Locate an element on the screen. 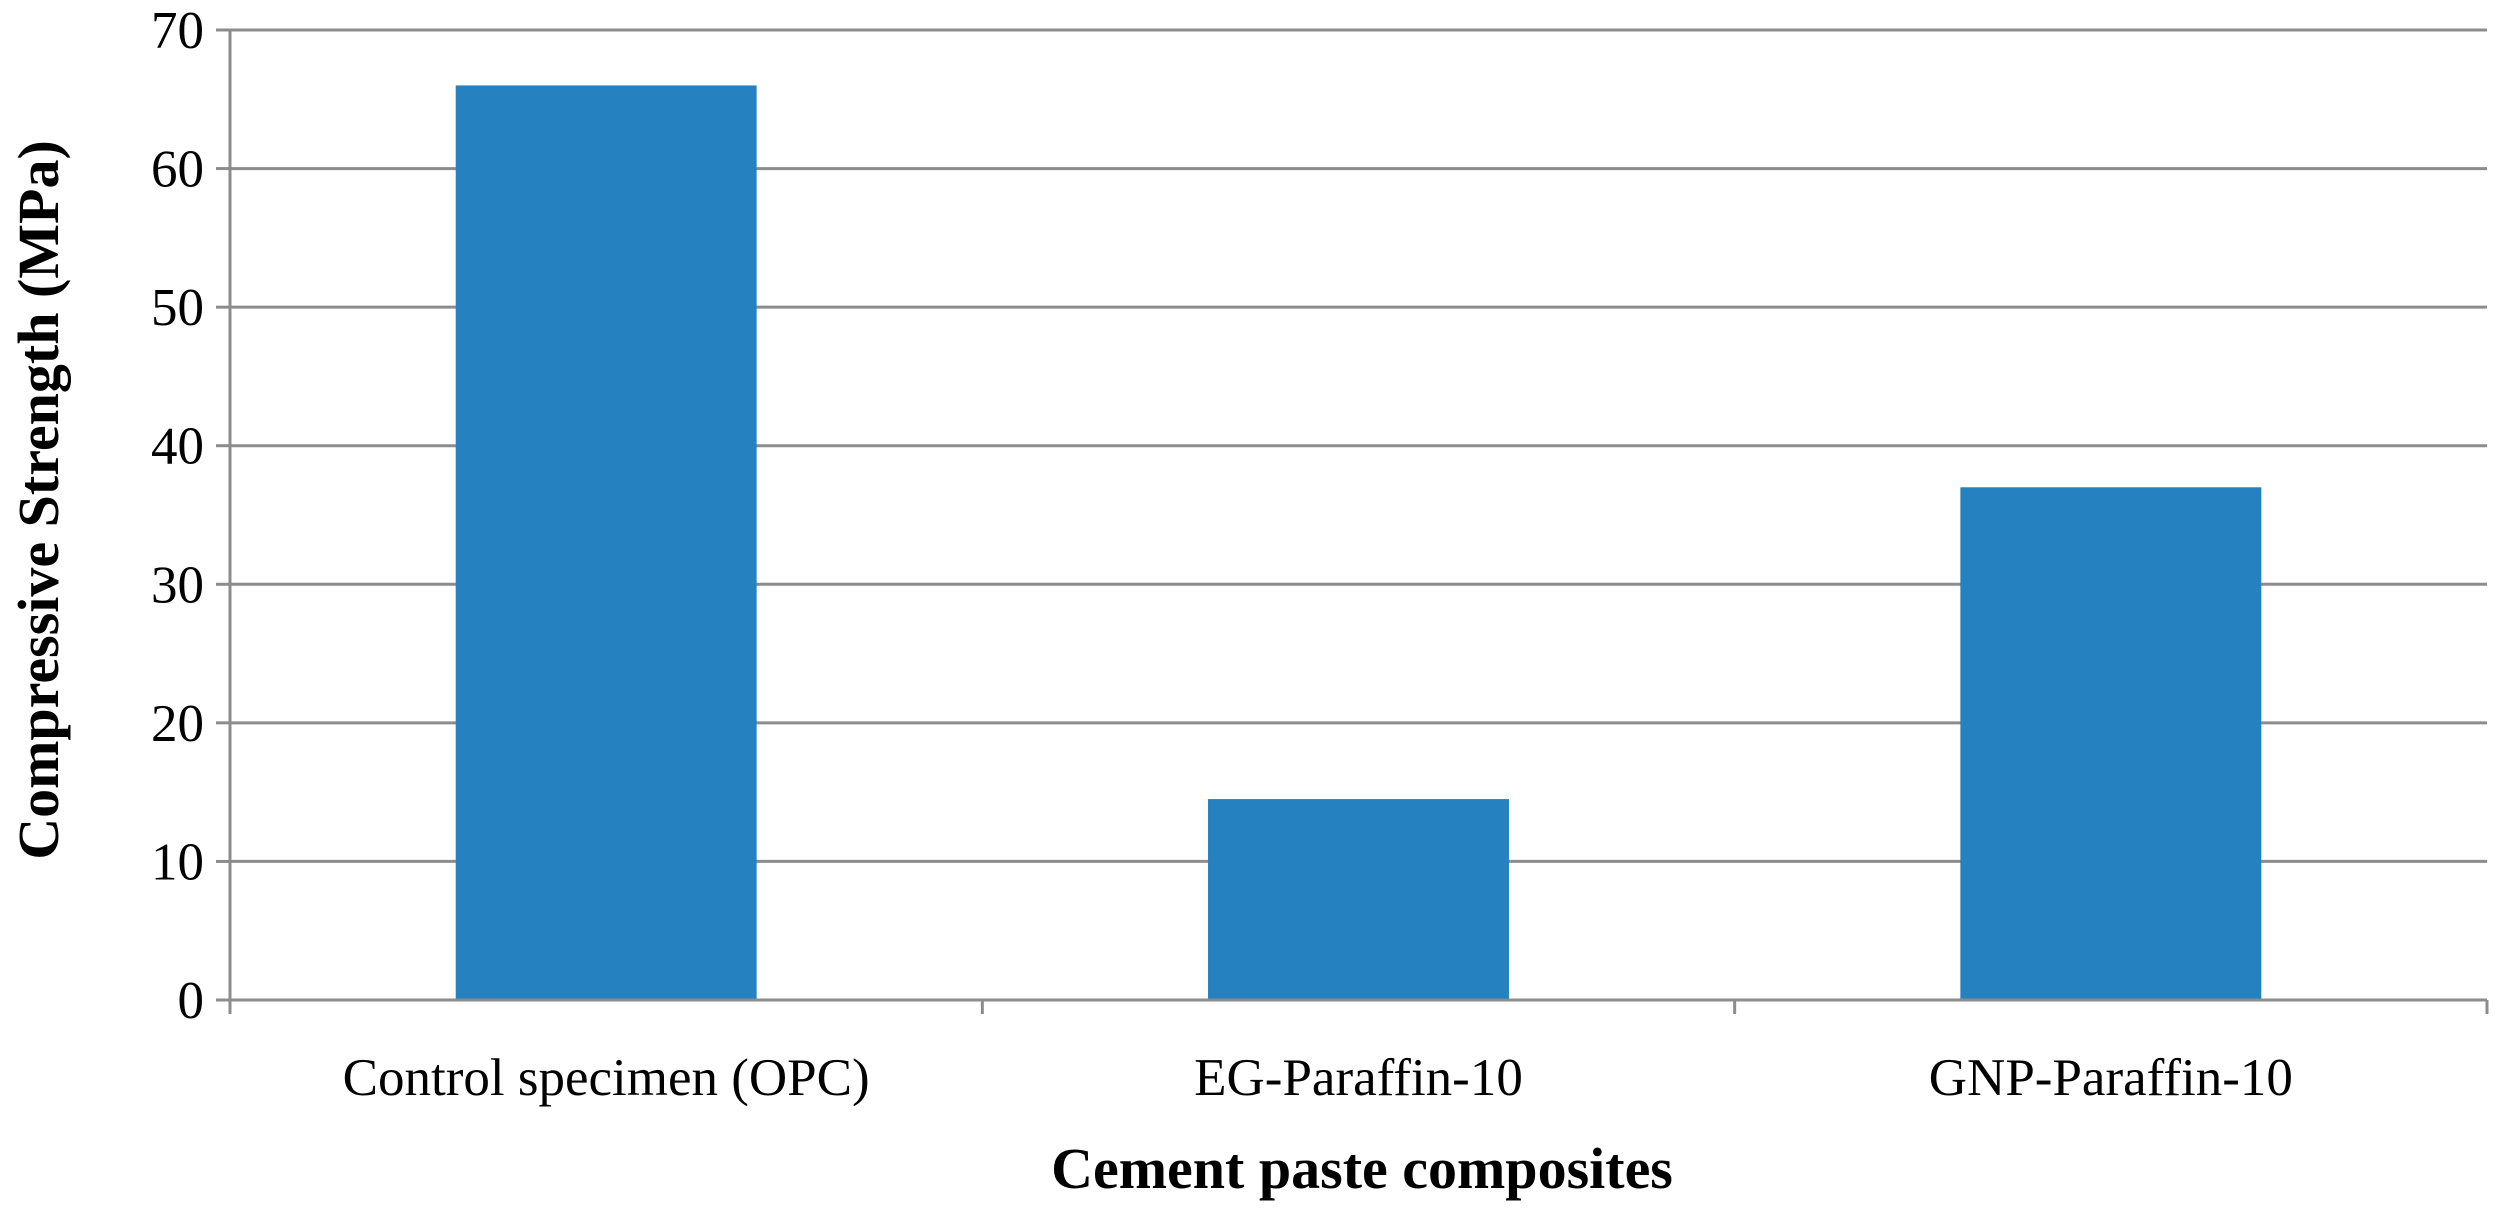 This screenshot has height=1210, width=2501. x-tick-label-2: EG-Paraffin-10 is located at coordinates (1358, 1078).